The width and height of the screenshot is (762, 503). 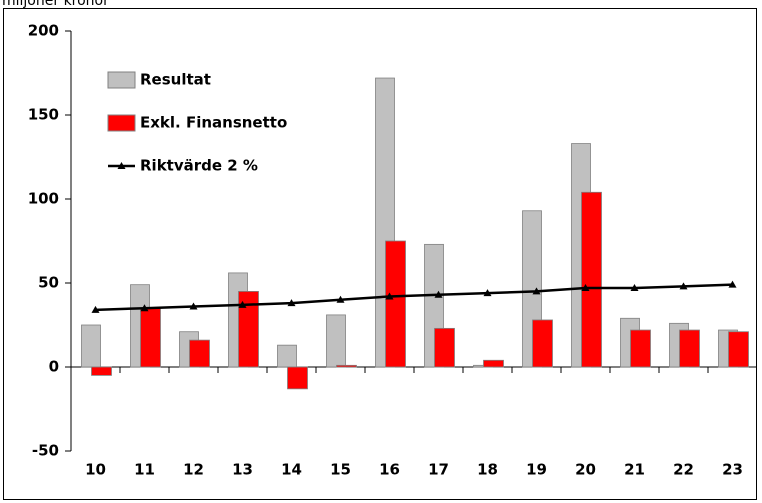 What do you see at coordinates (43, 31) in the screenshot?
I see `y-tick-label: 200` at bounding box center [43, 31].